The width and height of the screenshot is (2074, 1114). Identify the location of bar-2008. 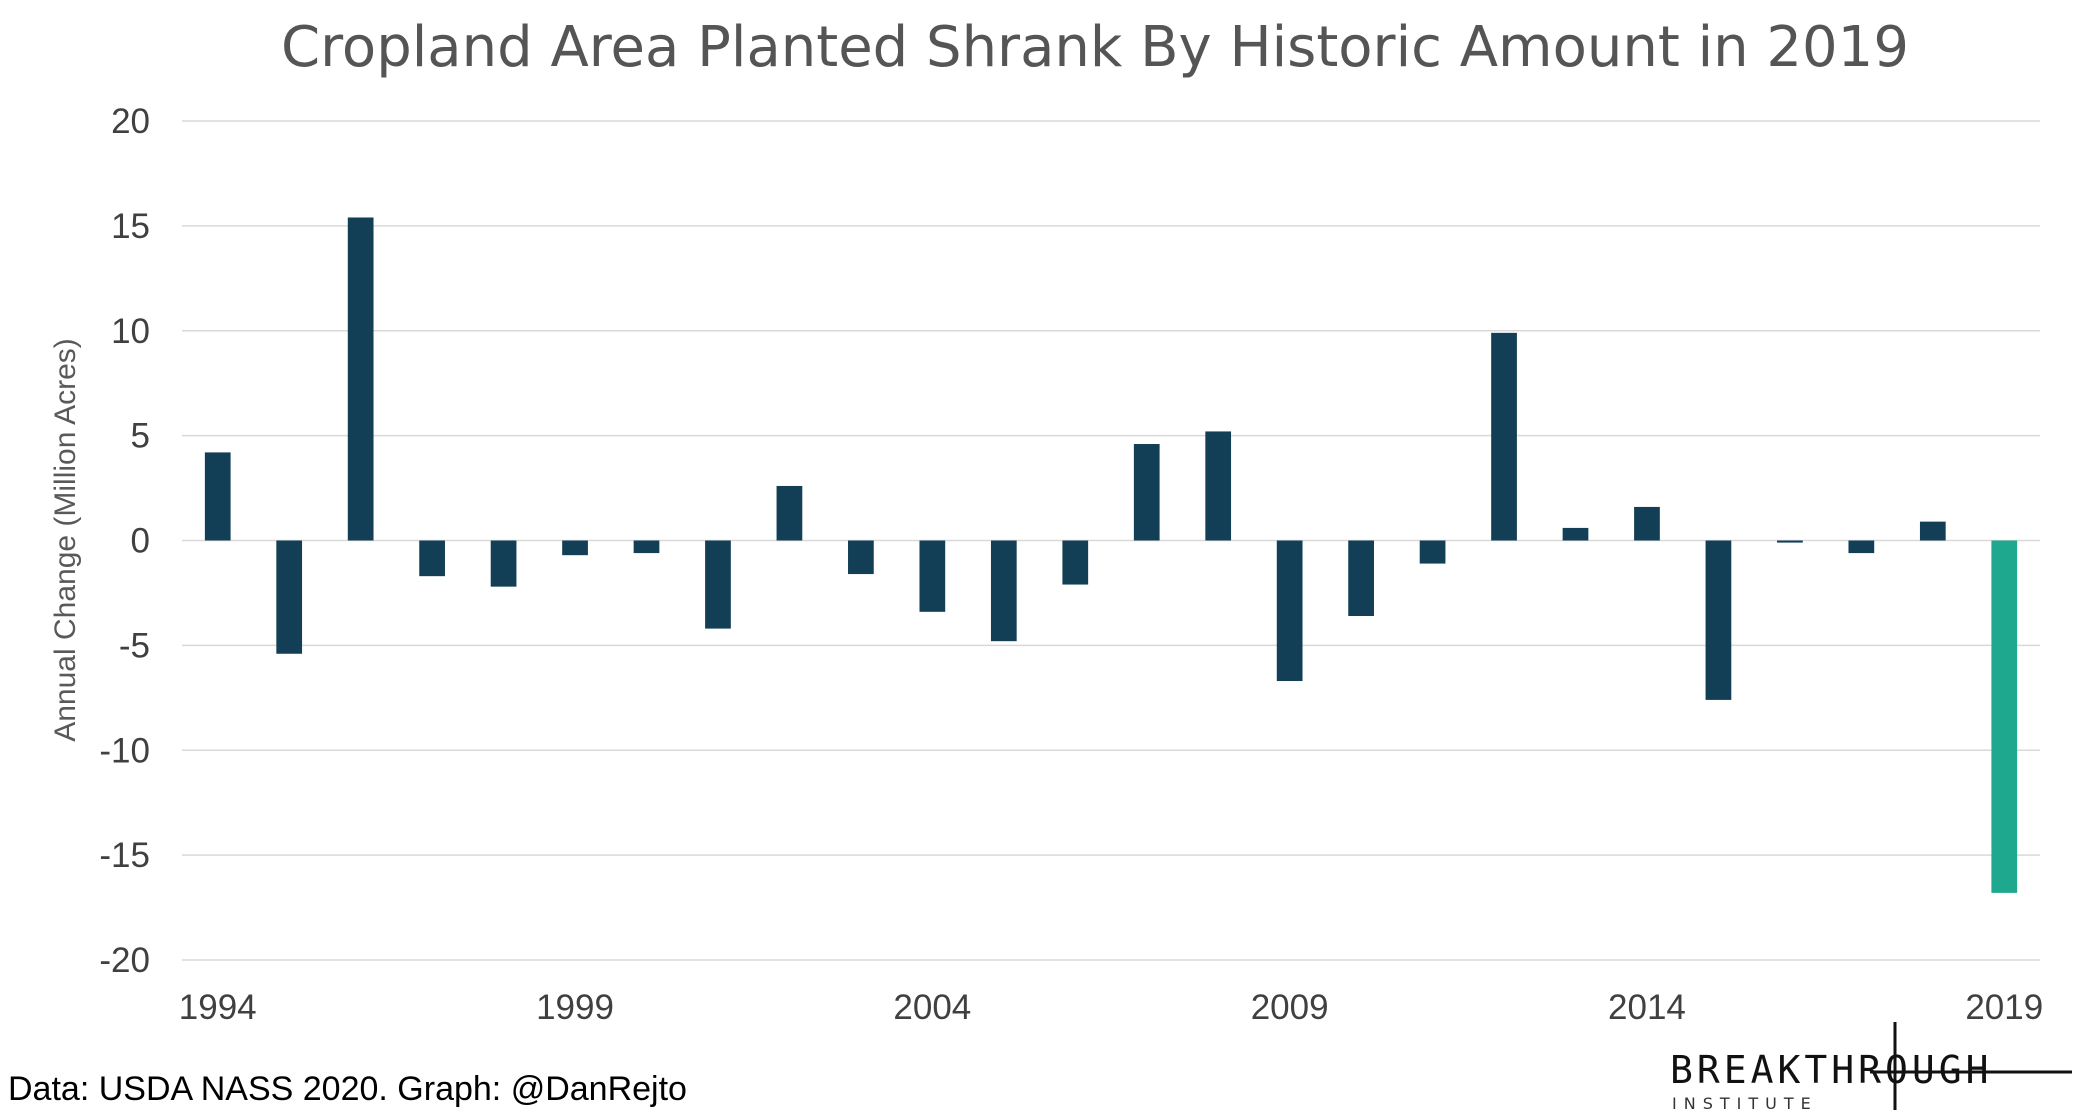
(1218, 486).